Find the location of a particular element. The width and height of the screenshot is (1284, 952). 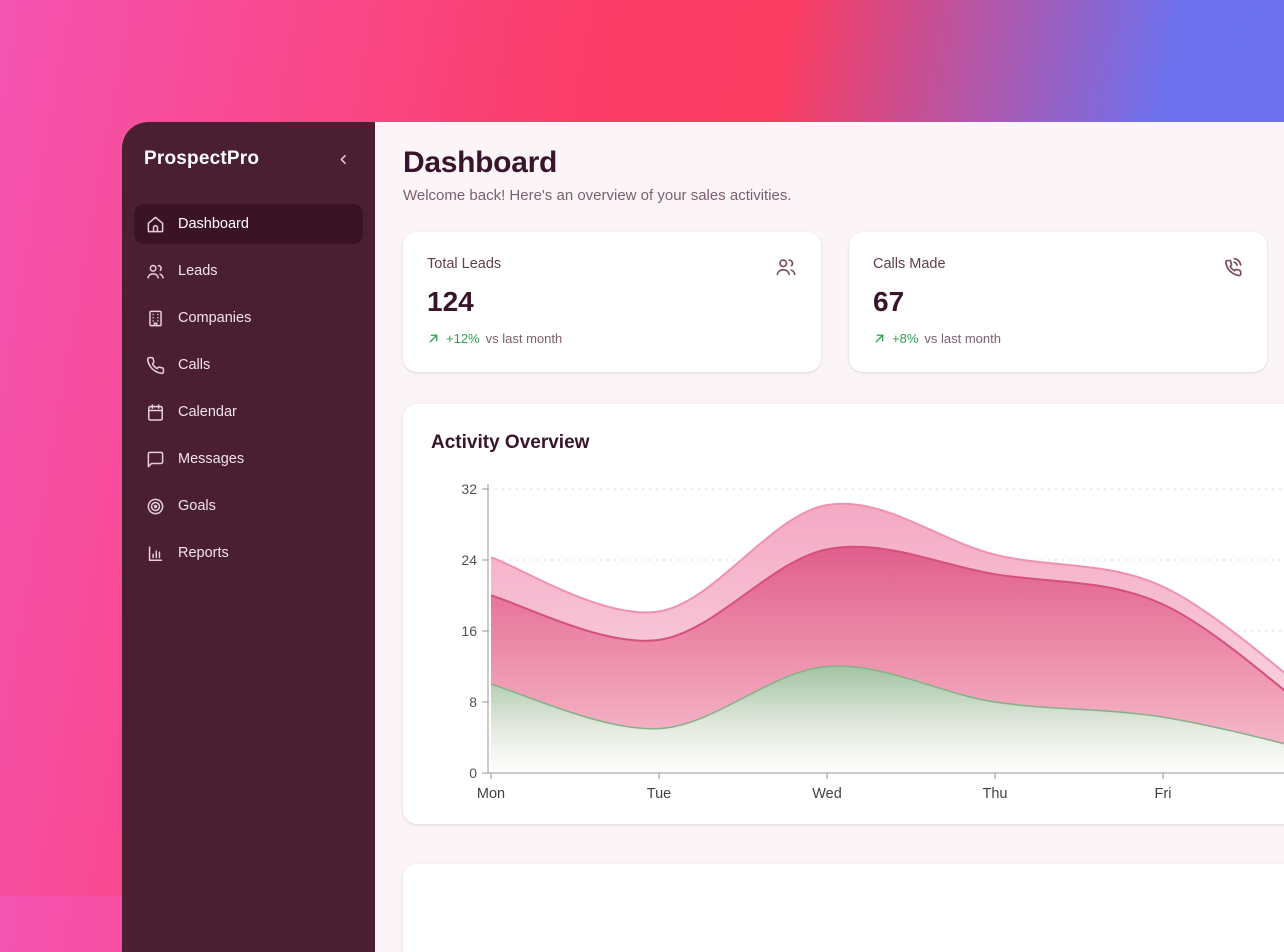

sidebar-item-dashboard: Dashboard is located at coordinates (248, 224).